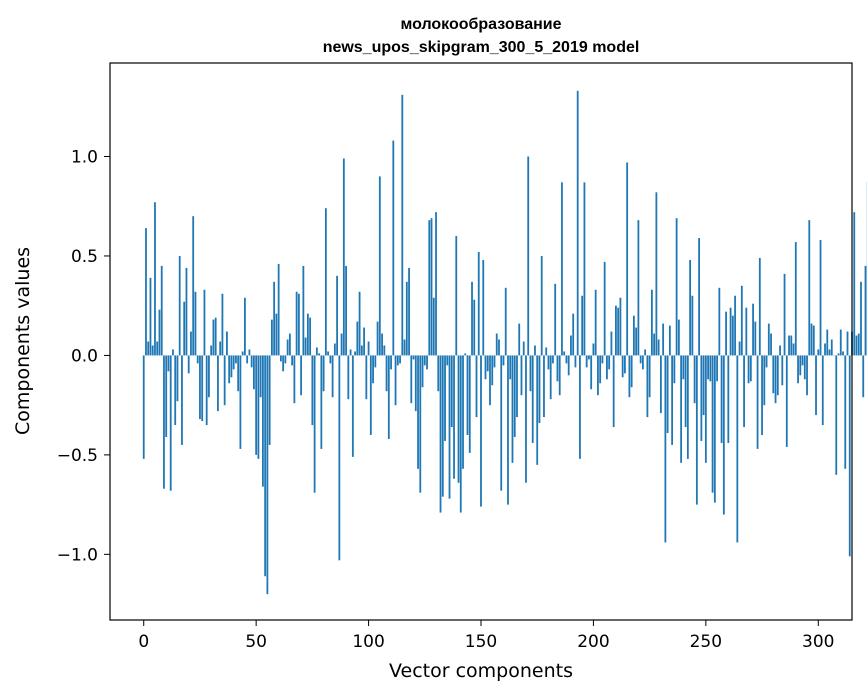 The height and width of the screenshot is (696, 867). Describe the element at coordinates (481, 47) in the screenshot. I see `chart-subtitle: news_upos_skipgram_300_5_2019 model` at that location.